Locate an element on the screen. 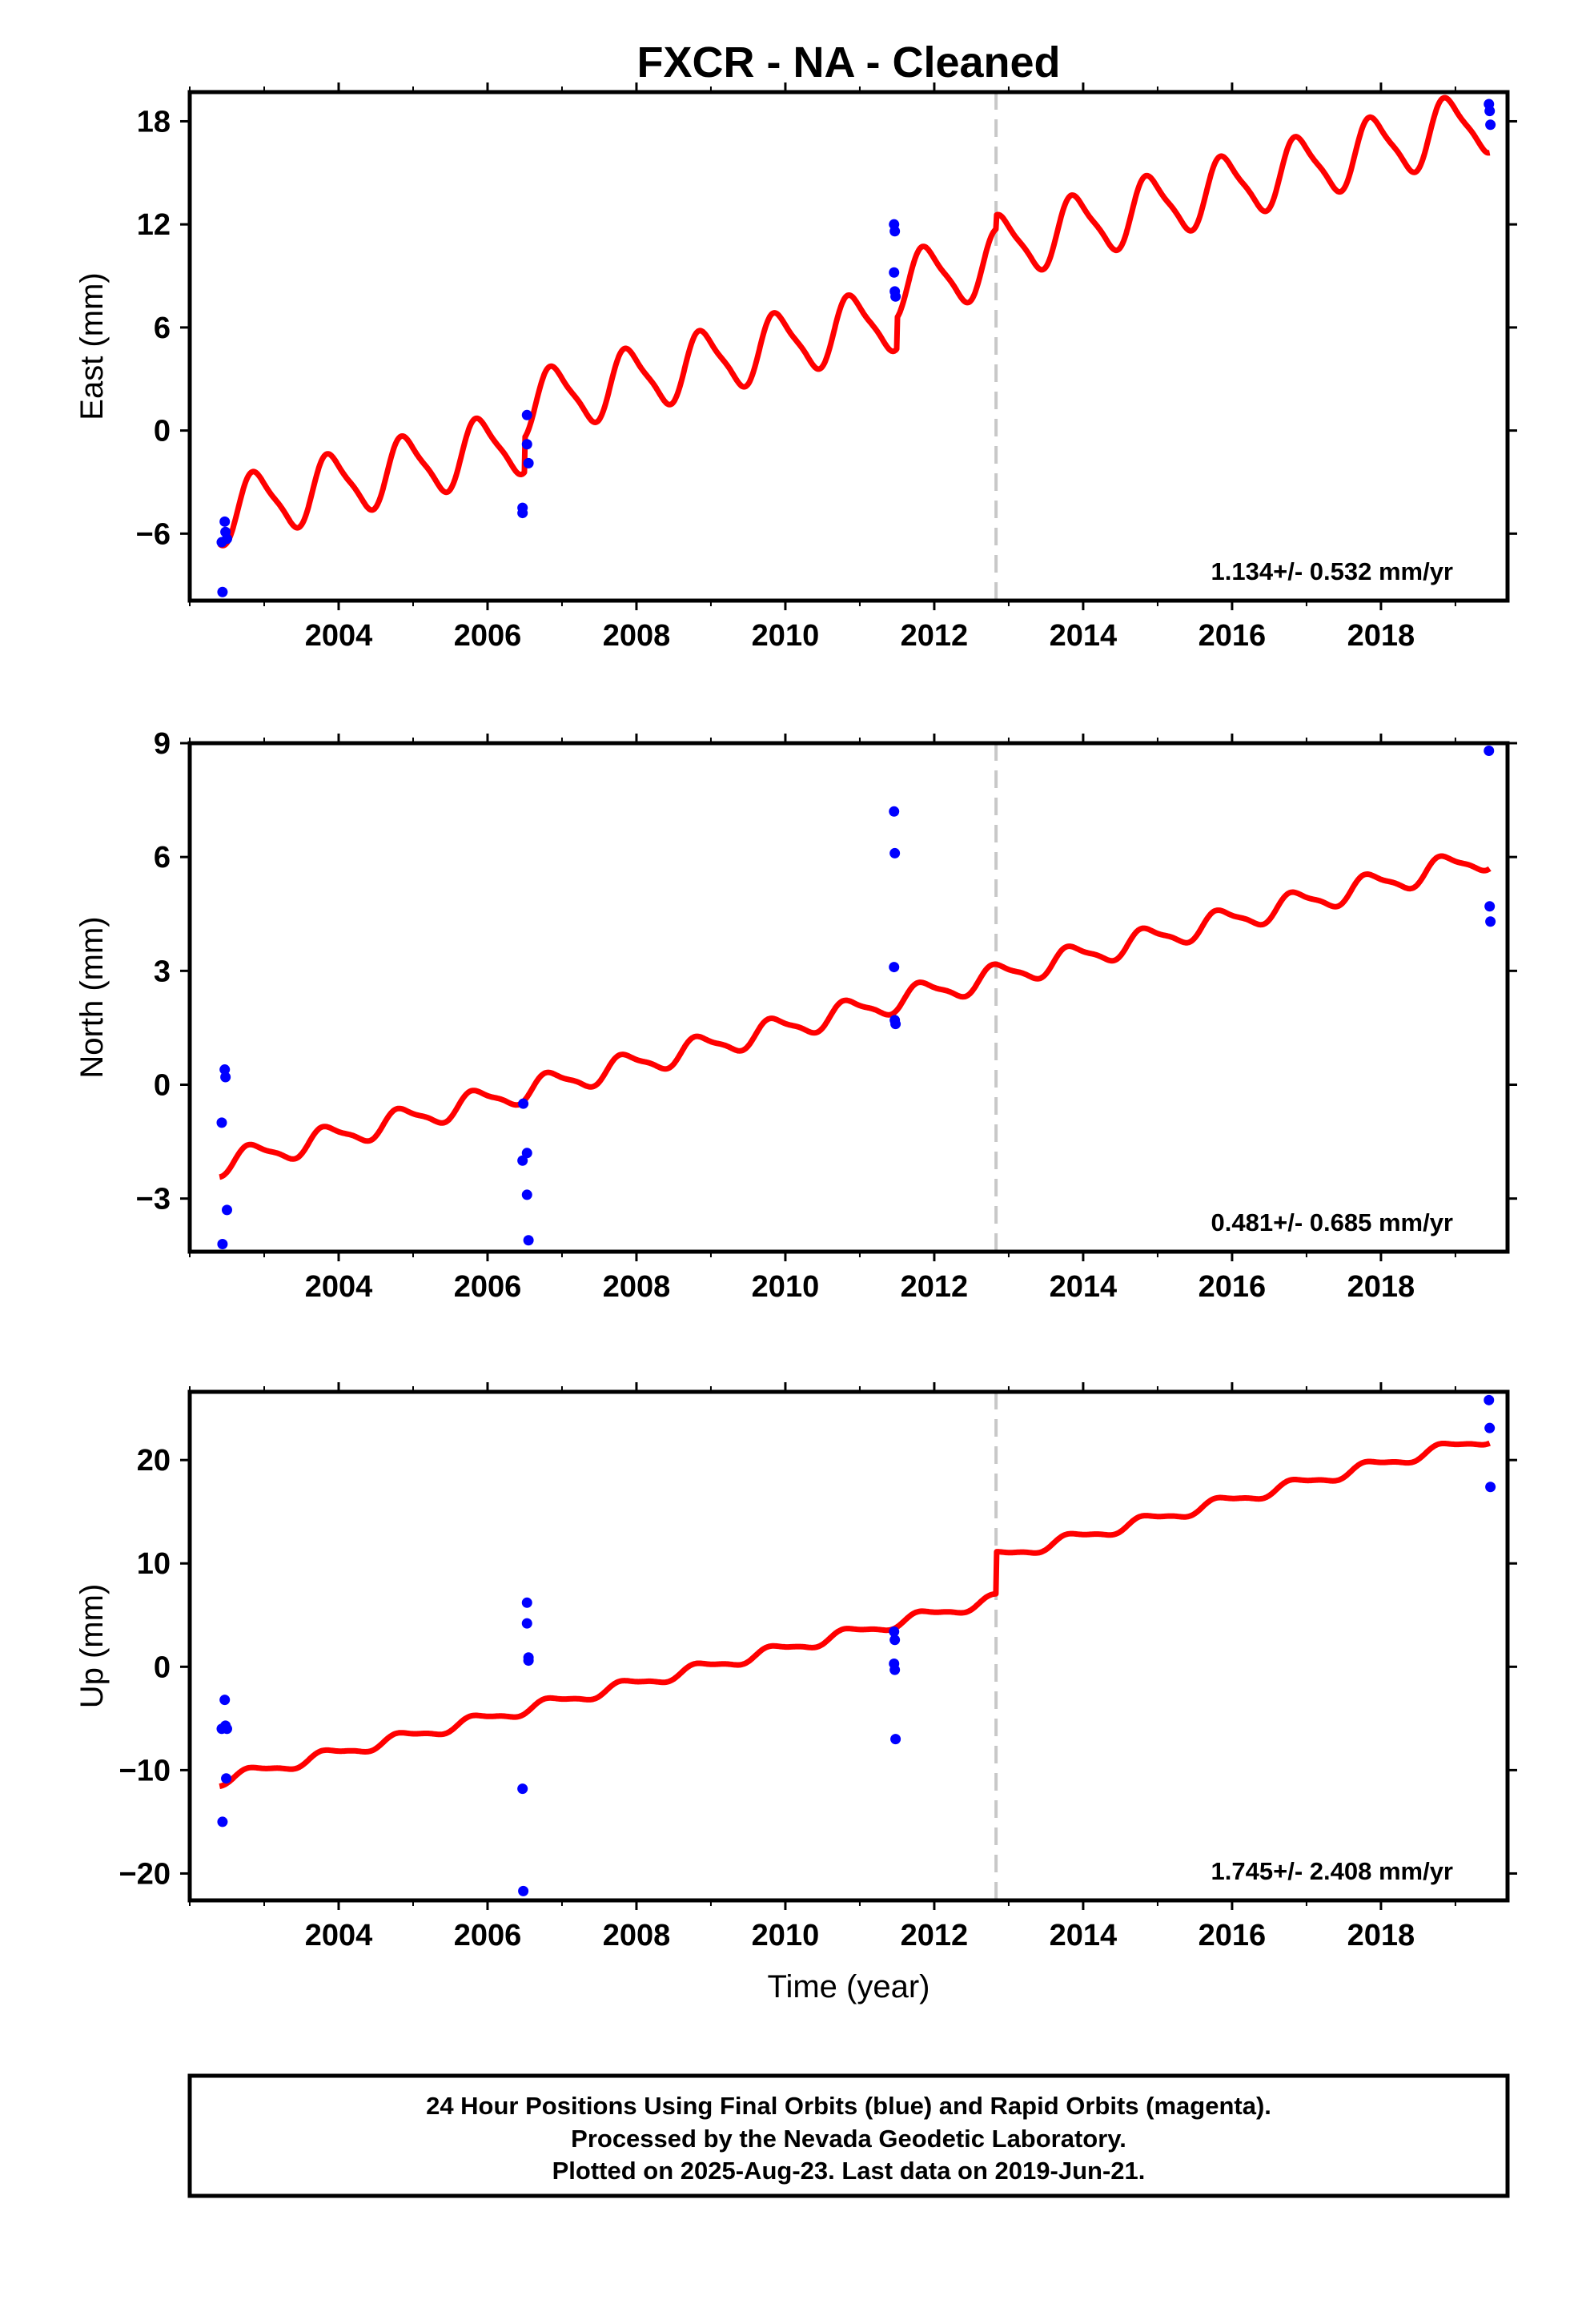 Image resolution: width=1582 pixels, height=2324 pixels. footer-box is located at coordinates (848, 2135).